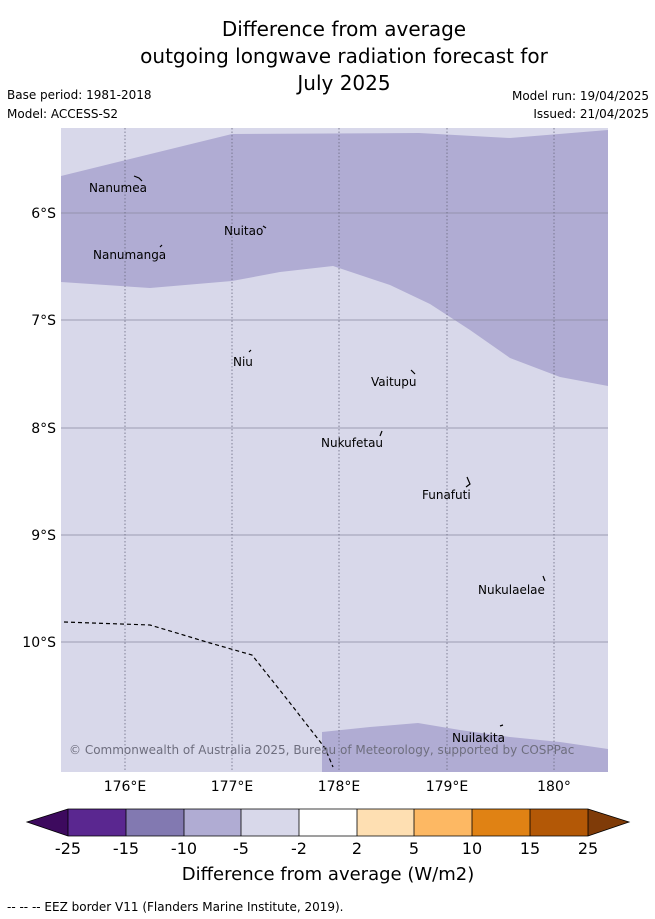 This screenshot has height=919, width=655. What do you see at coordinates (588, 848) in the screenshot?
I see `colorbar-tick-25: 25` at bounding box center [588, 848].